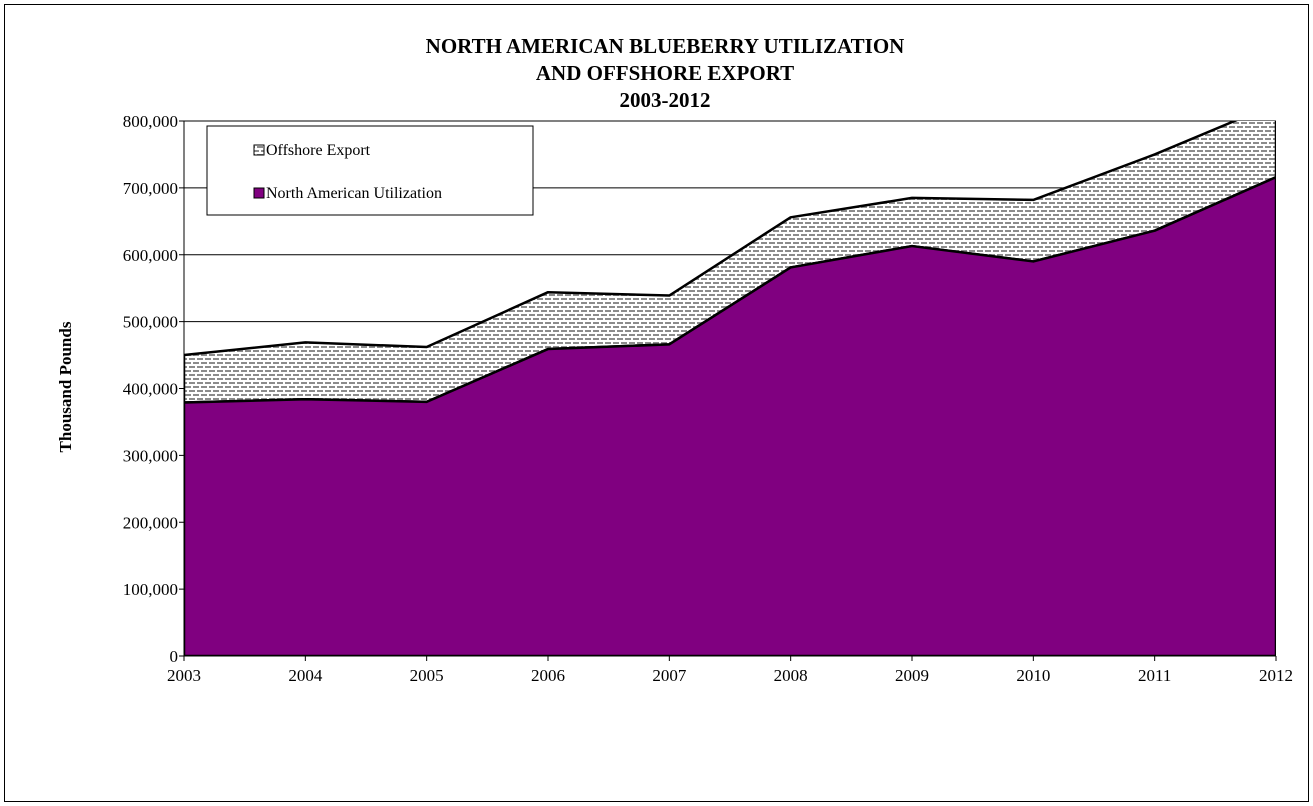  What do you see at coordinates (150, 455) in the screenshot?
I see `y-tick-label: 300,000` at bounding box center [150, 455].